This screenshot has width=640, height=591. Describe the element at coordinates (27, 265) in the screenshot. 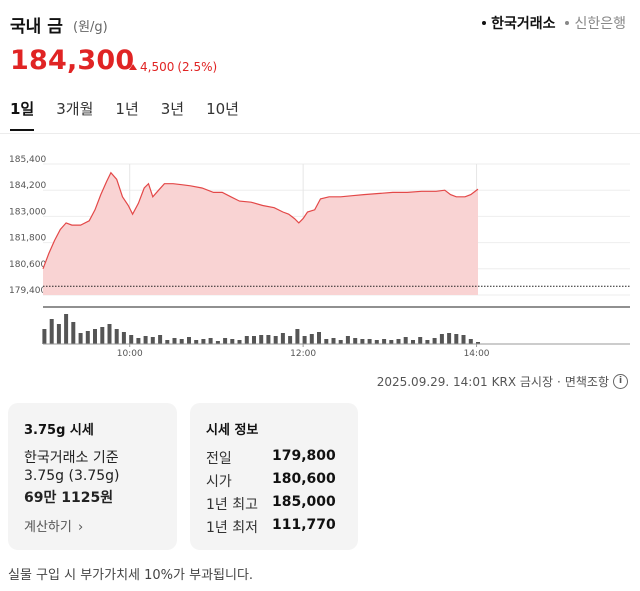

I see `y-tick-label: 180,600` at that location.